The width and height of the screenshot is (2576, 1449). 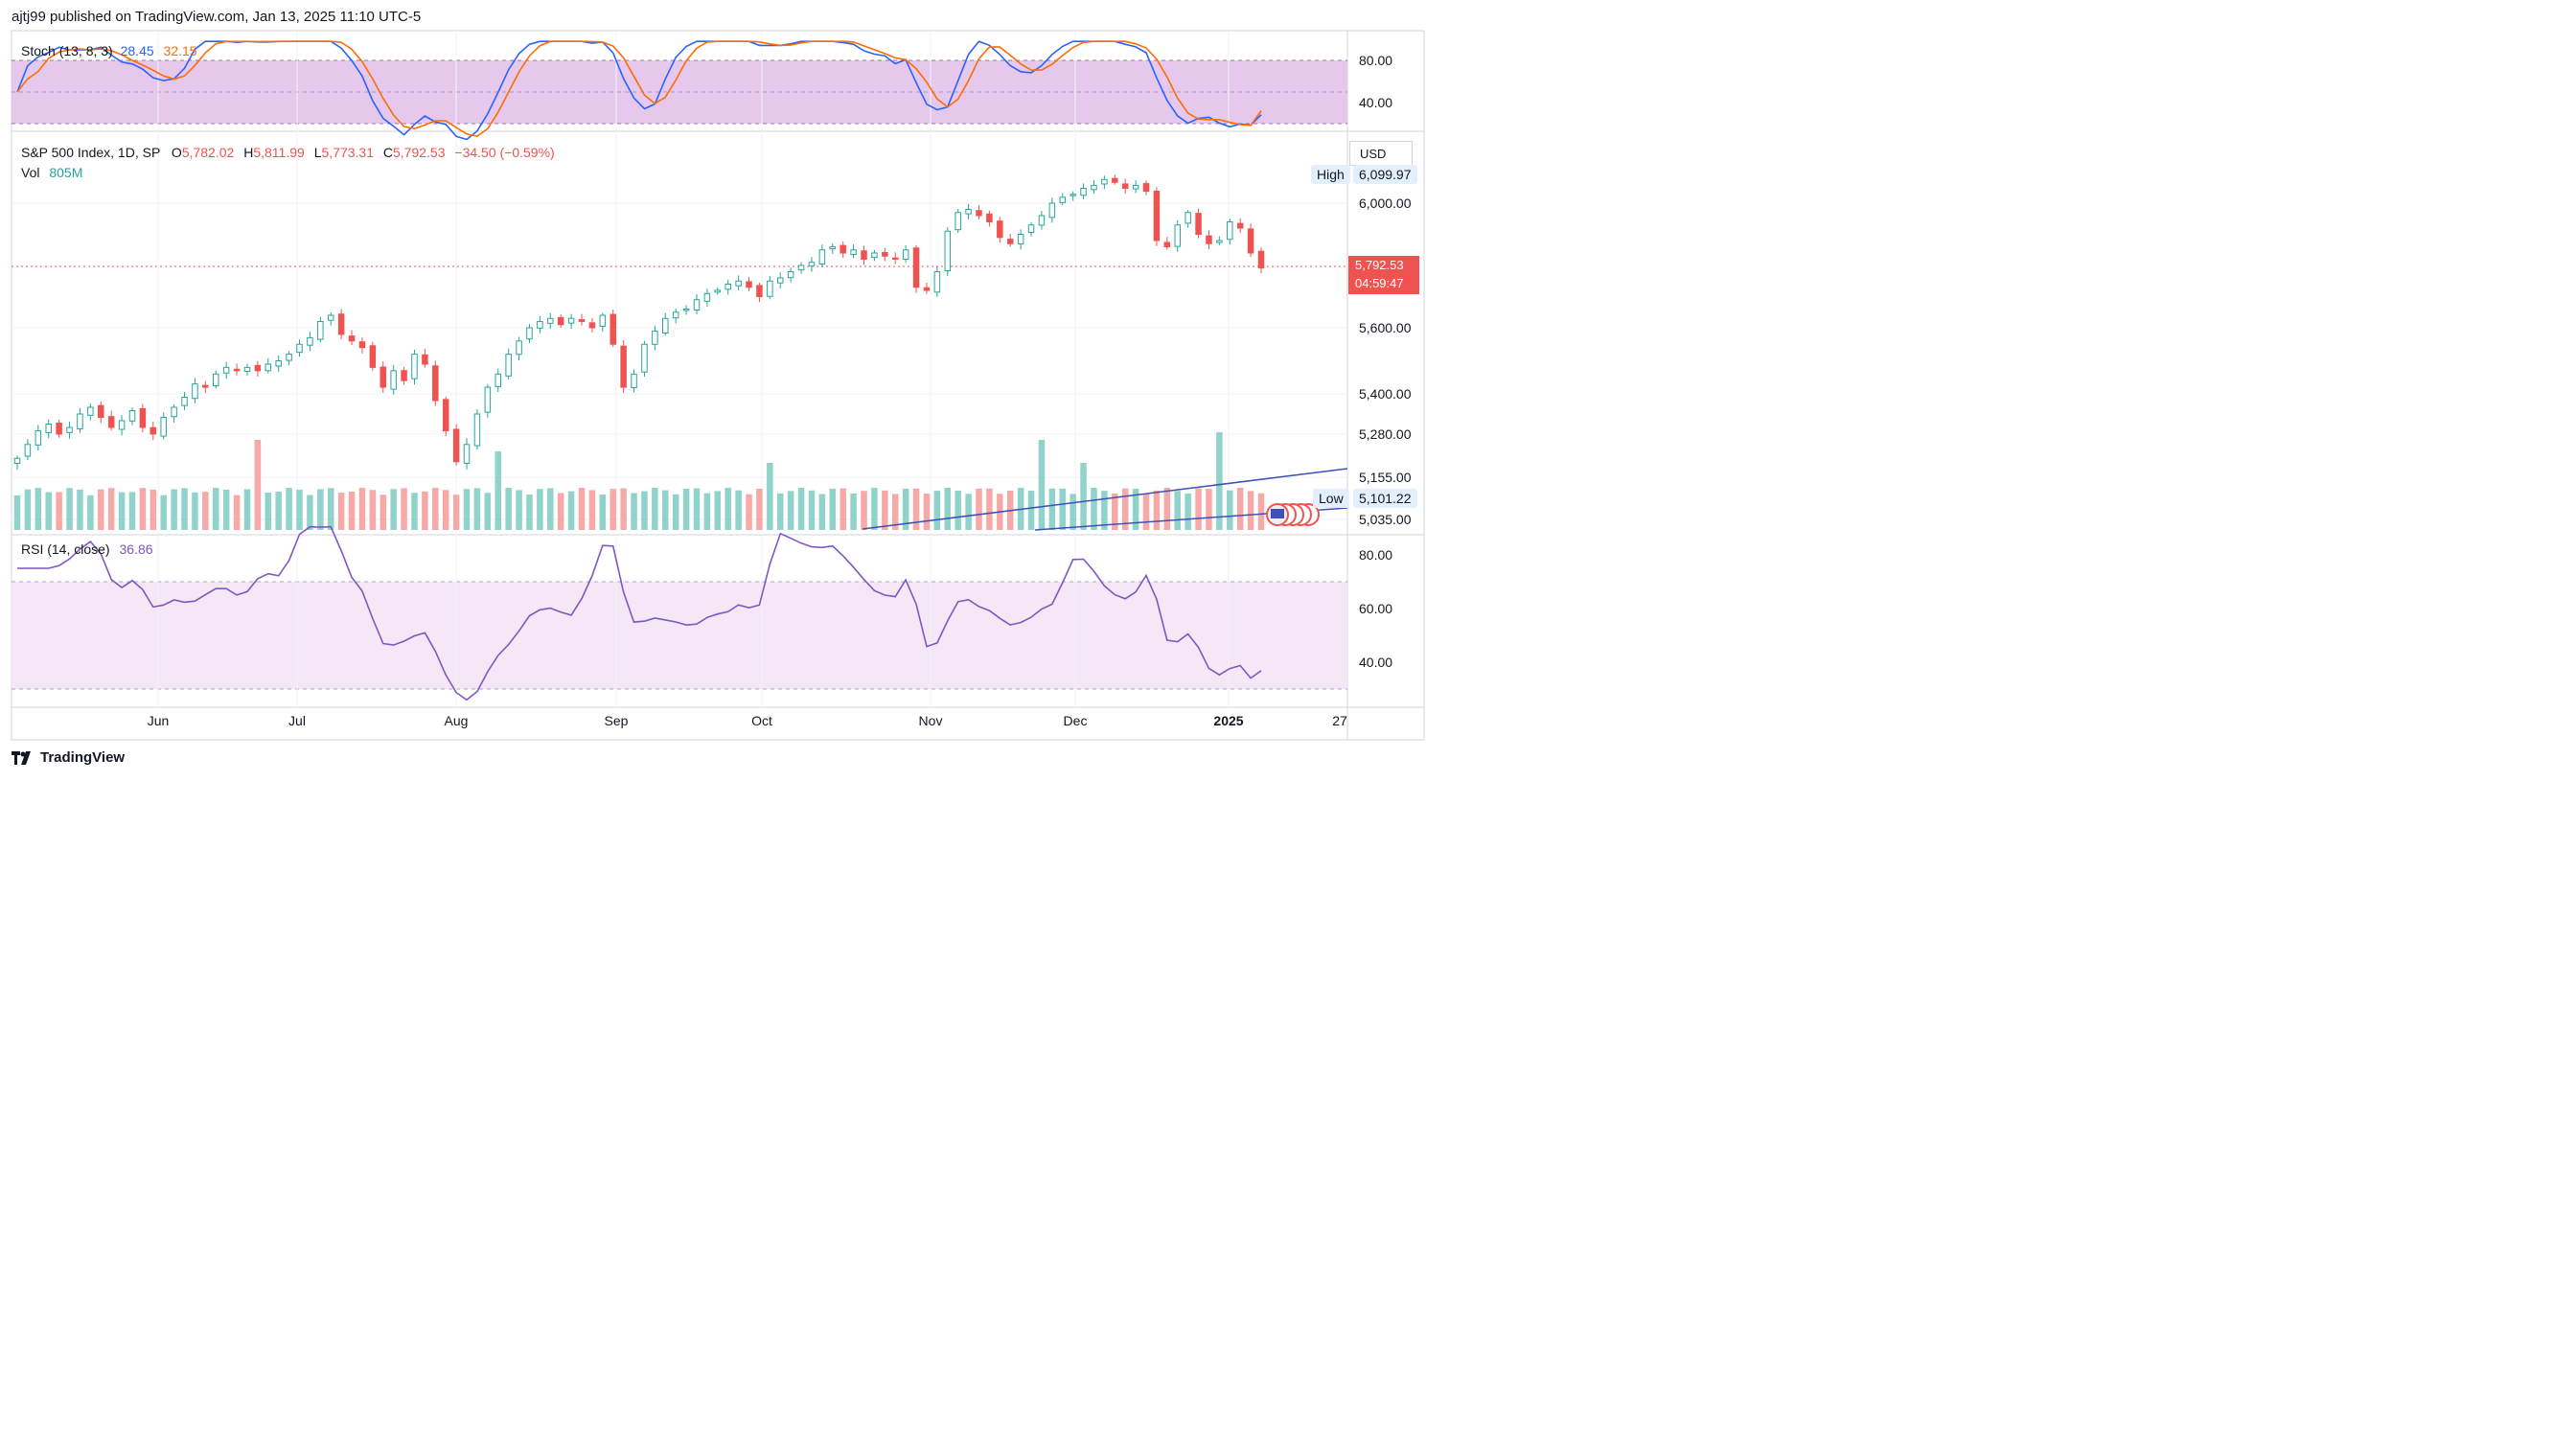 What do you see at coordinates (87, 549) in the screenshot?
I see `rsi-legend: RSI (14, close) 36.86` at bounding box center [87, 549].